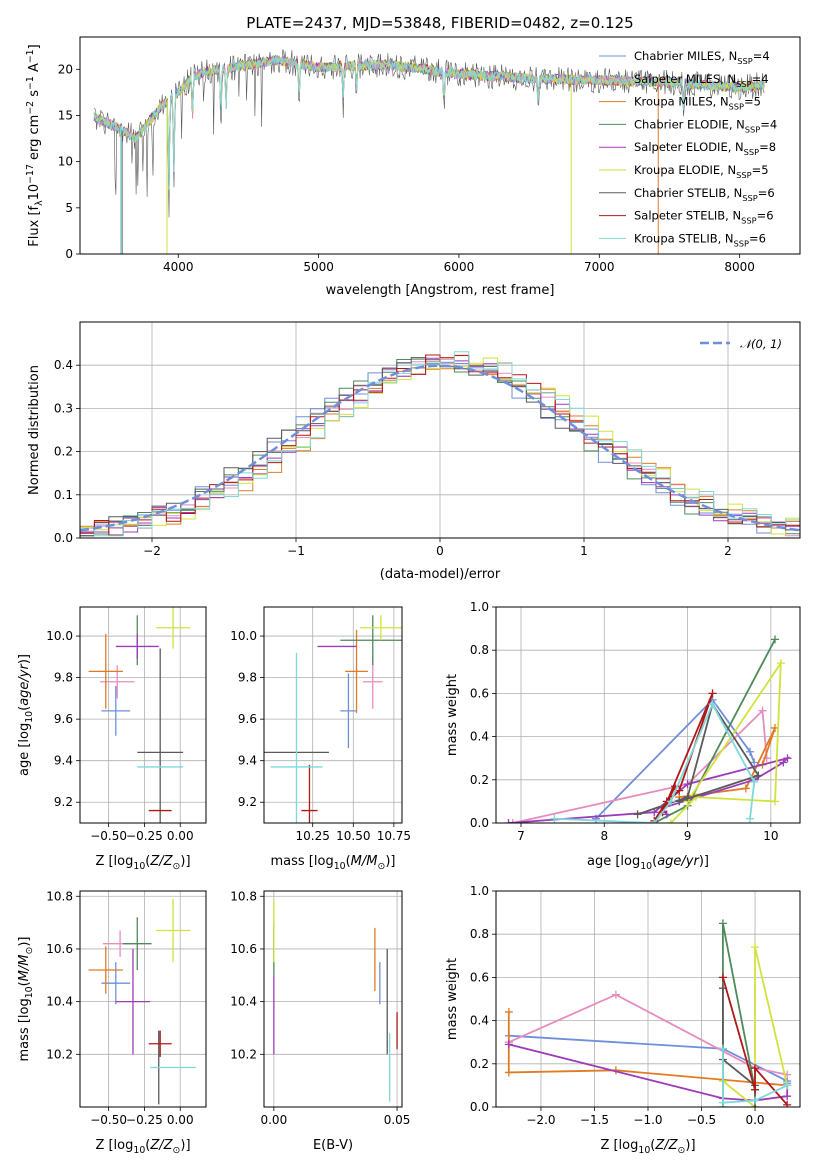  What do you see at coordinates (700, 239) in the screenshot?
I see `legend-entry-label: Kroupa STELIB, NSSP=6` at bounding box center [700, 239].